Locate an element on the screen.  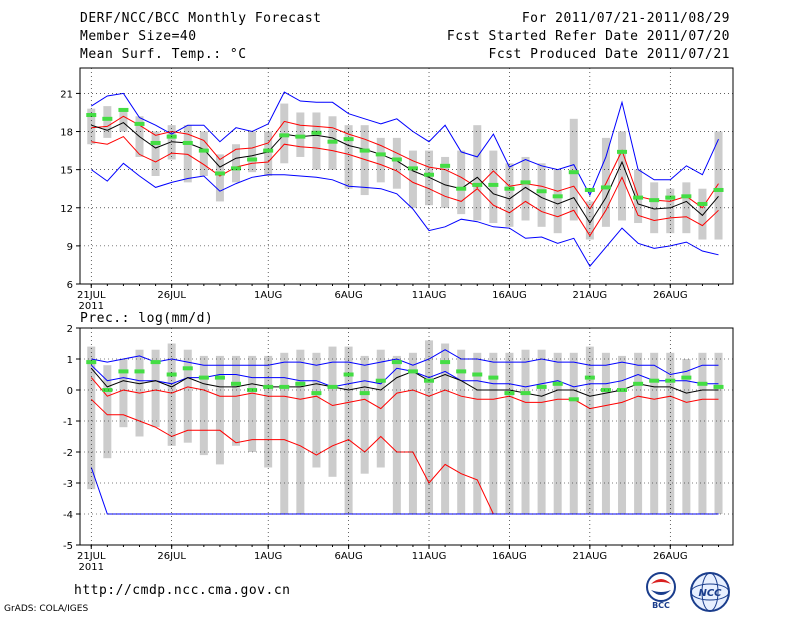
temp-xtick-label: 16AUG is located at coordinates (509, 295).